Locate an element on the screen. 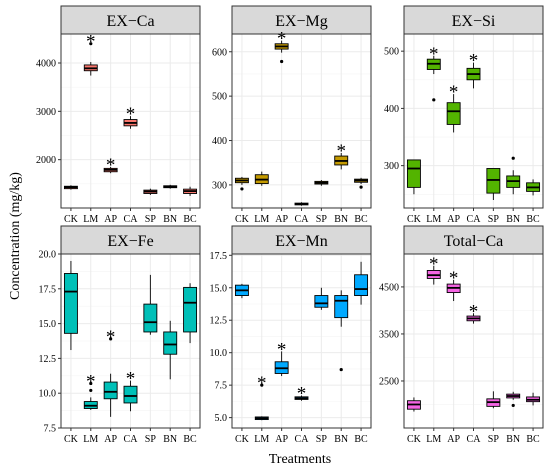 This screenshot has width=550, height=472. strip-total-ca is located at coordinates (473, 240).